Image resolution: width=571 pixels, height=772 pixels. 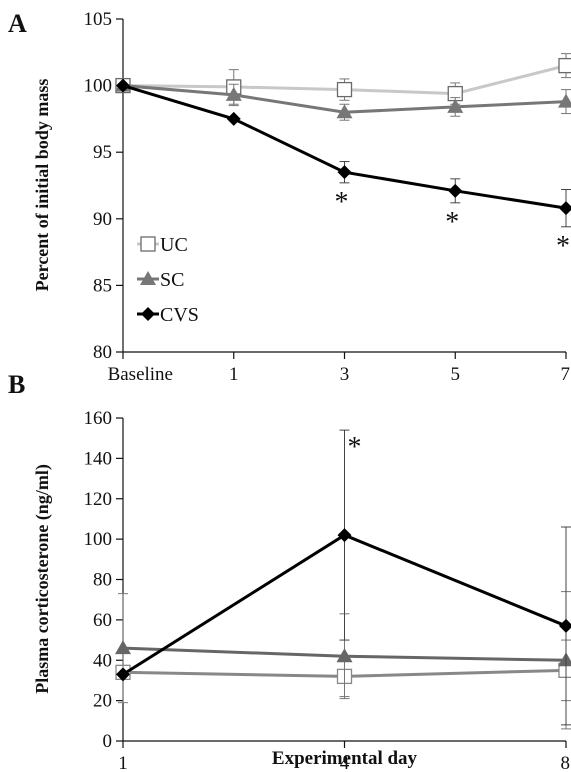 What do you see at coordinates (148, 244) in the screenshot?
I see `legend-marker-uc` at bounding box center [148, 244].